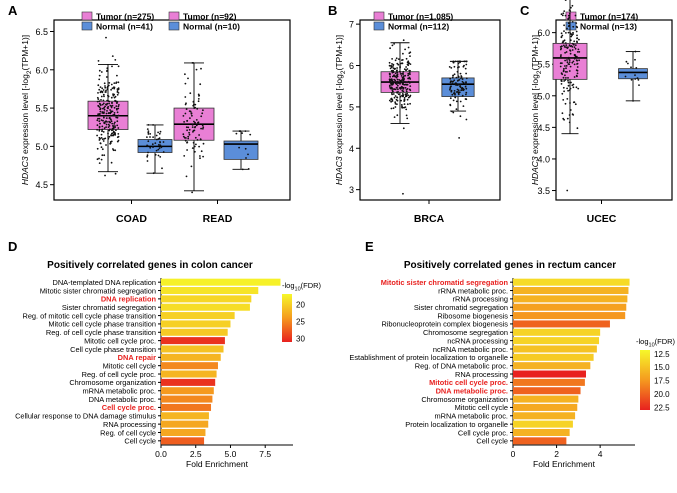  Describe the element at coordinates (196, 454) in the screenshot. I see `x-tick-label: 2.5` at that location.